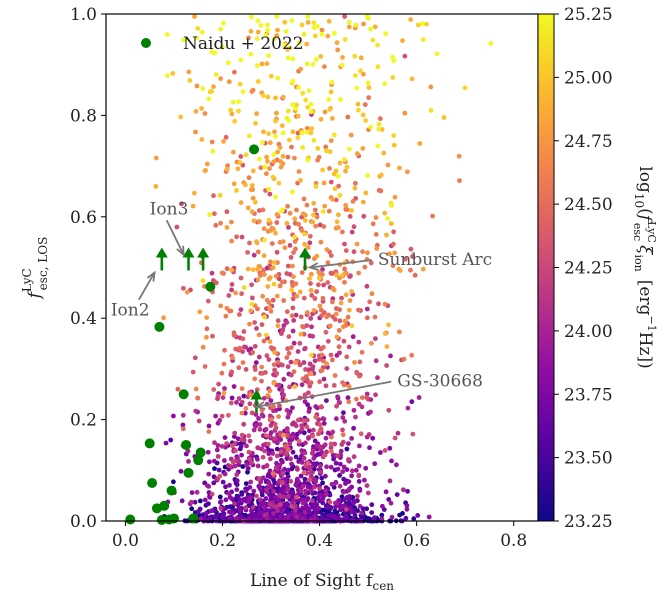 This screenshot has height=595, width=671. What do you see at coordinates (440, 382) in the screenshot?
I see `annotation-label: GS-30668` at bounding box center [440, 382].